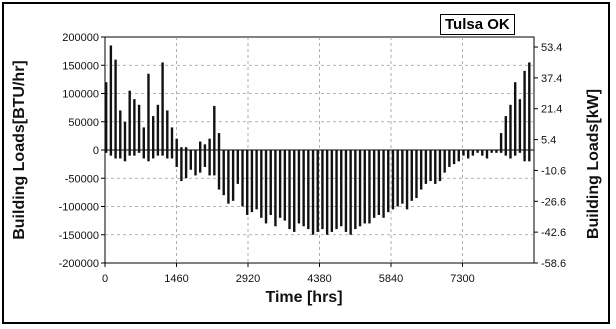 This screenshot has width=616, height=329. What do you see at coordinates (79, 208) in the screenshot?
I see `y-tick-label: -100000` at bounding box center [79, 208].